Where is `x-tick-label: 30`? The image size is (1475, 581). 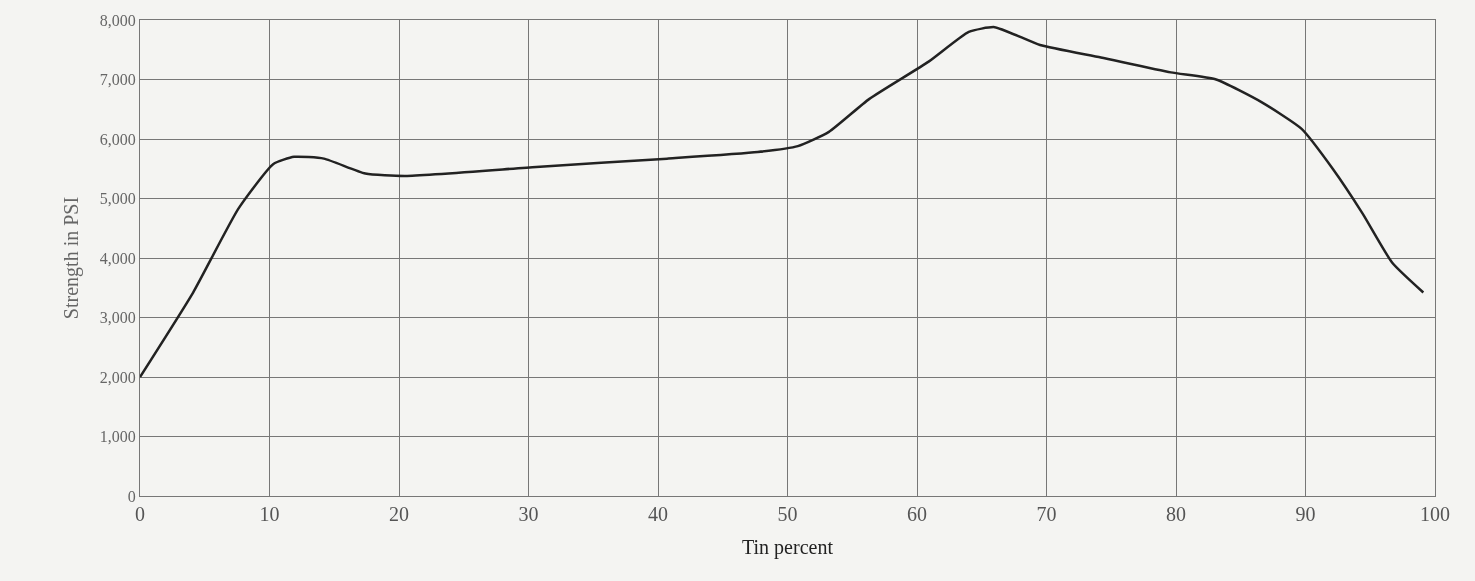 x-tick-label: 30 is located at coordinates (528, 514).